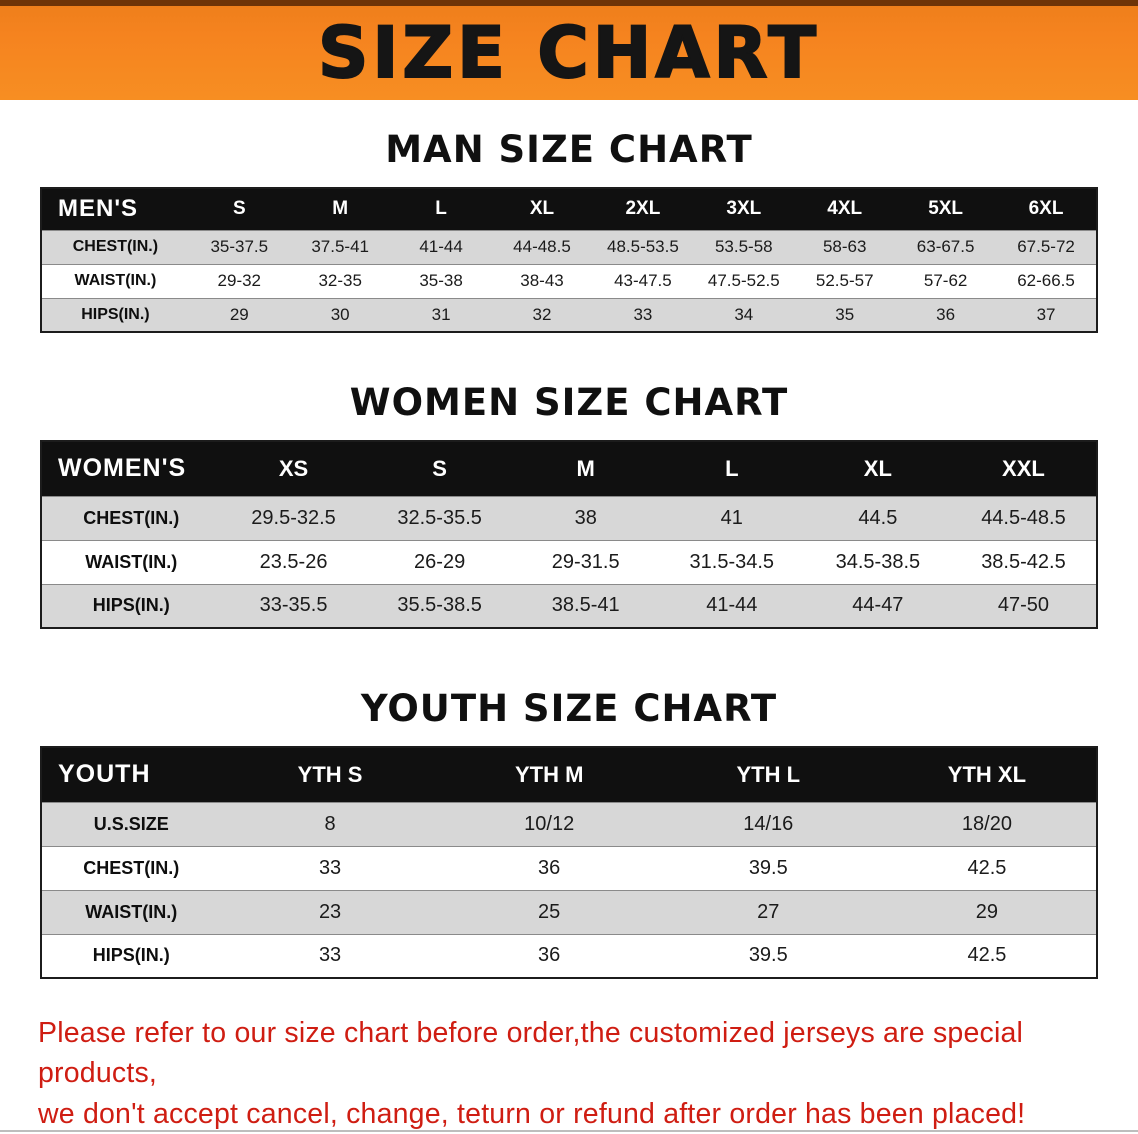  Describe the element at coordinates (131, 468) in the screenshot. I see `table-title-cell: WOMEN'S` at that location.